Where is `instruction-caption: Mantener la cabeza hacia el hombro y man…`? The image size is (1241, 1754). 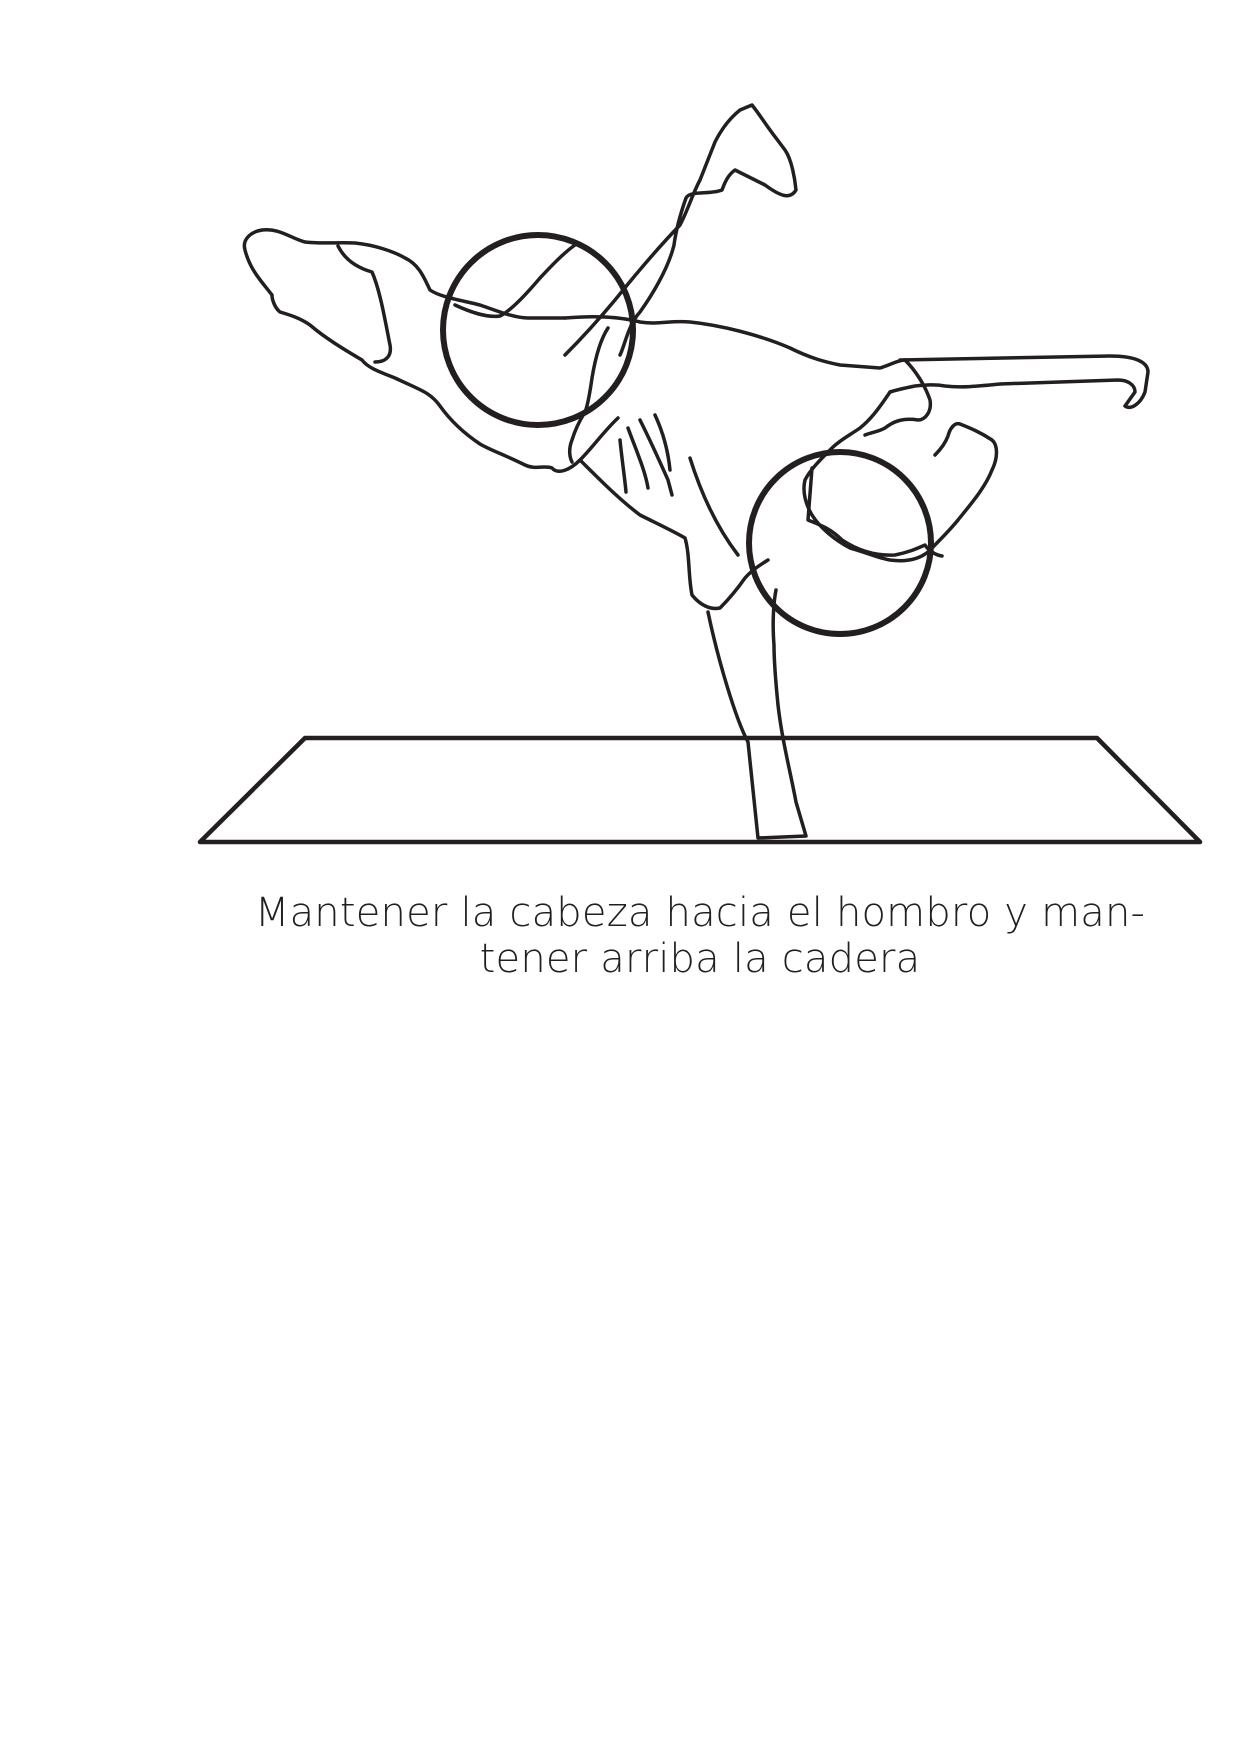 instruction-caption: Mantener la cabeza hacia el hombro y man… is located at coordinates (700, 936).